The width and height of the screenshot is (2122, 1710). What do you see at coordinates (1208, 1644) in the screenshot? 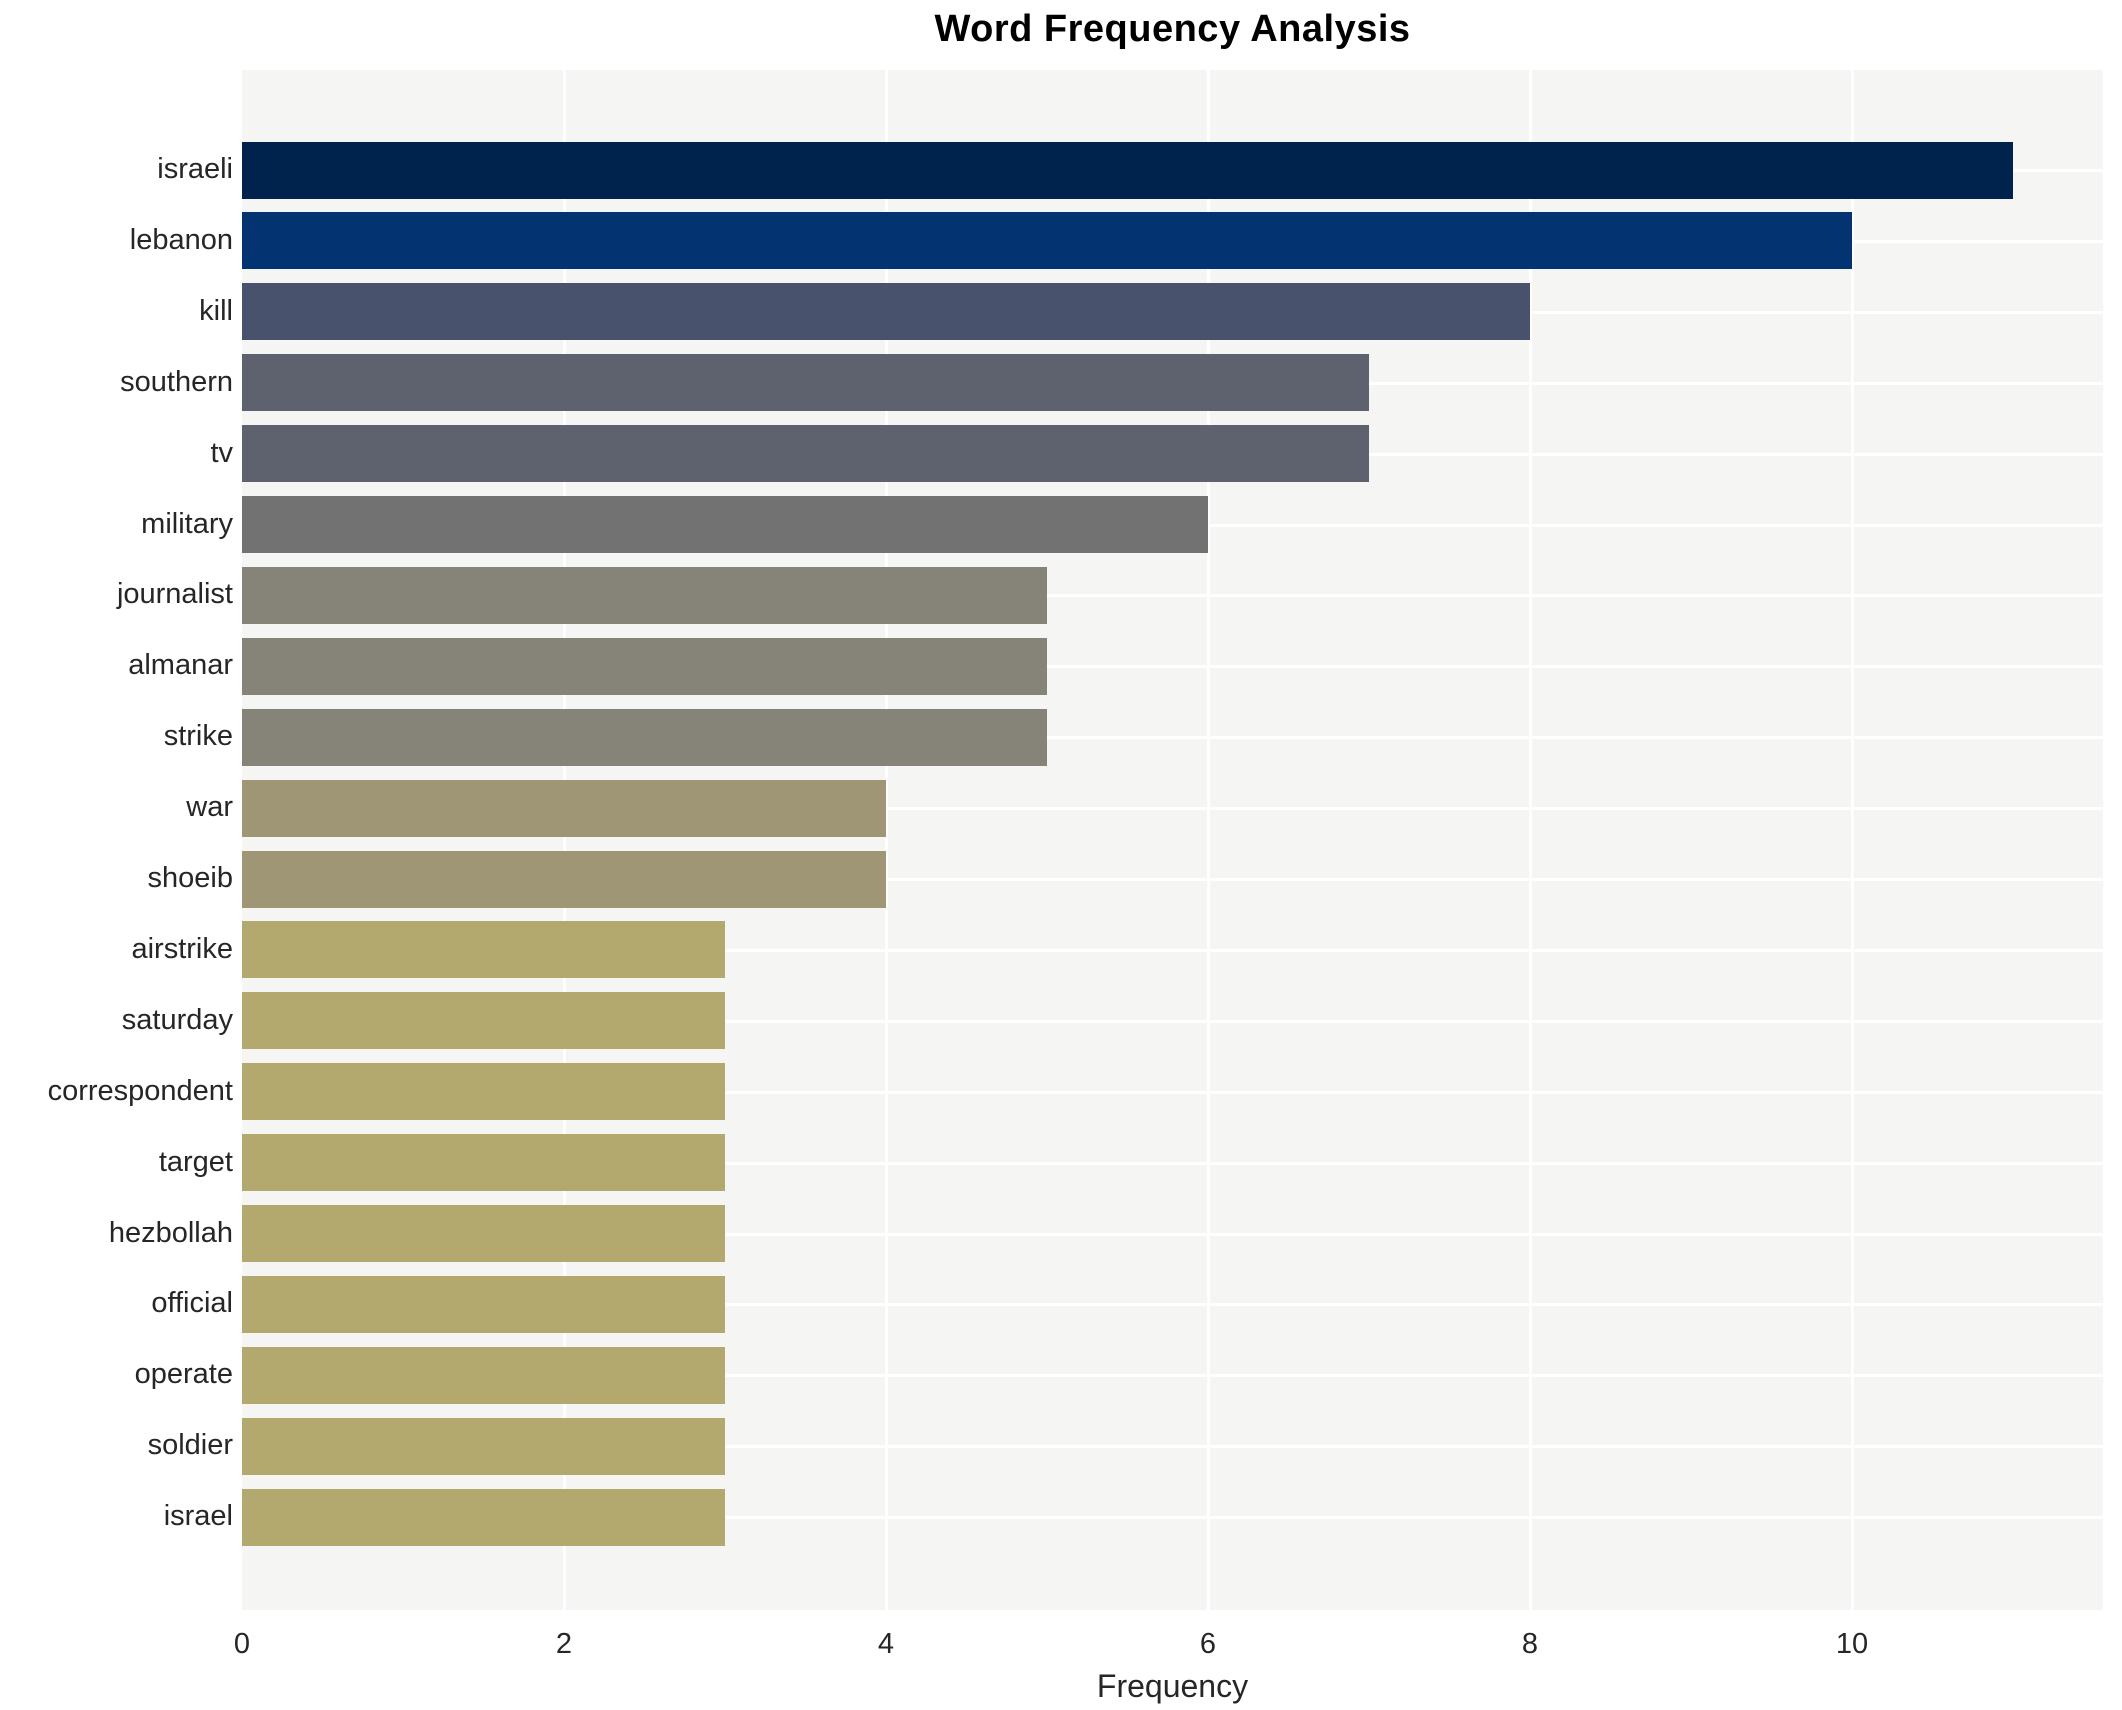
I see `x-tick-label-6: 6` at bounding box center [1208, 1644].